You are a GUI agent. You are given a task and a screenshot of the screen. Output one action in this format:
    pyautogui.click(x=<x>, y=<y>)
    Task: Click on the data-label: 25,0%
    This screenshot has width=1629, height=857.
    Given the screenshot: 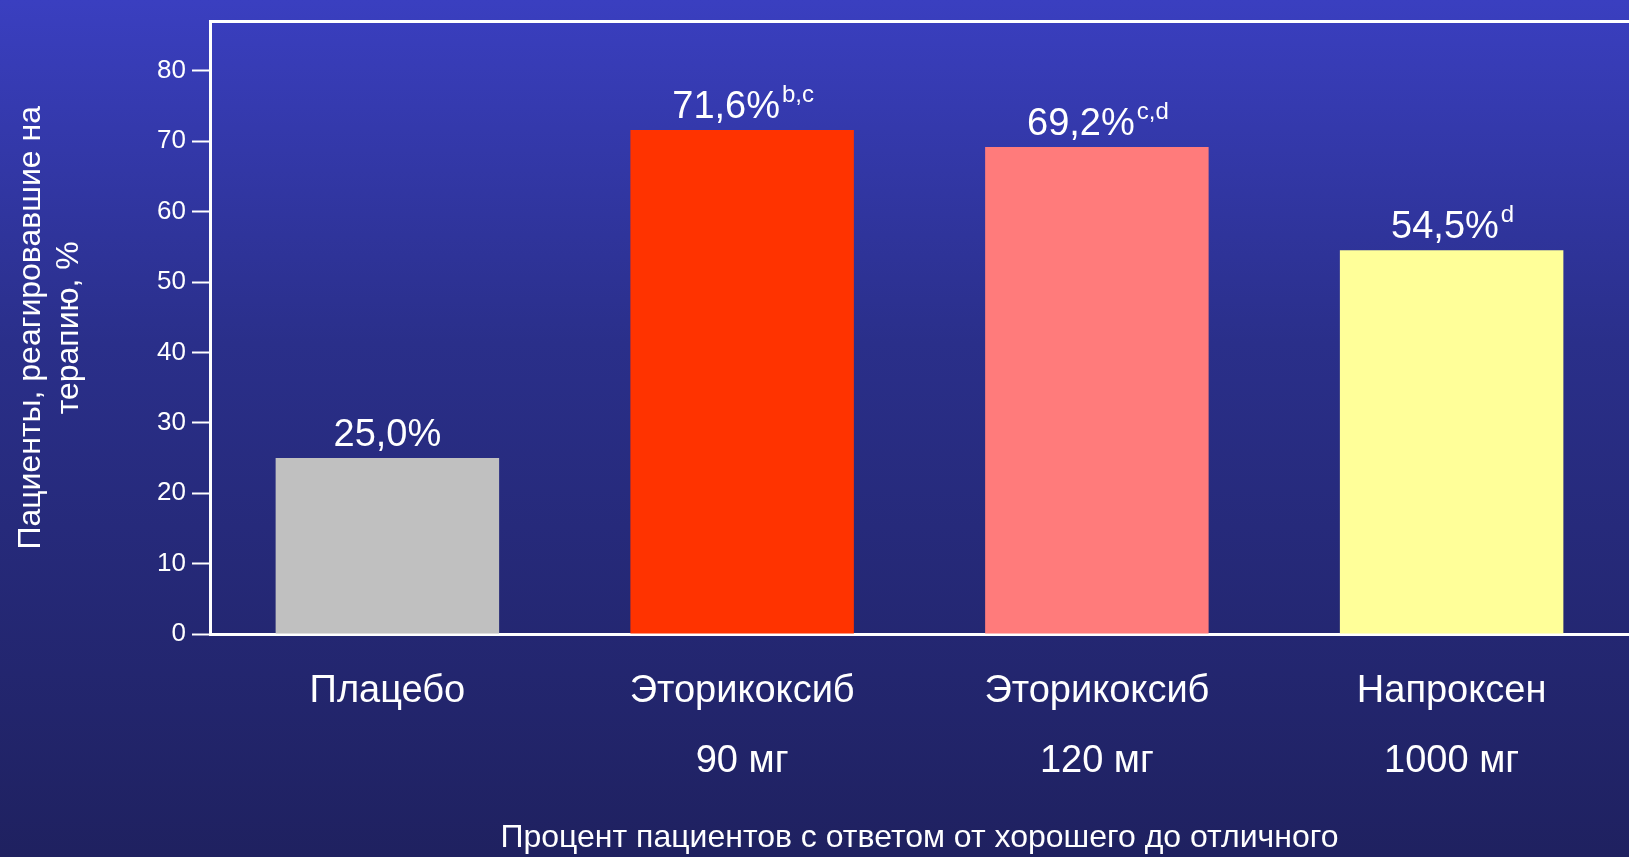 What is the action you would take?
    pyautogui.click(x=387, y=433)
    